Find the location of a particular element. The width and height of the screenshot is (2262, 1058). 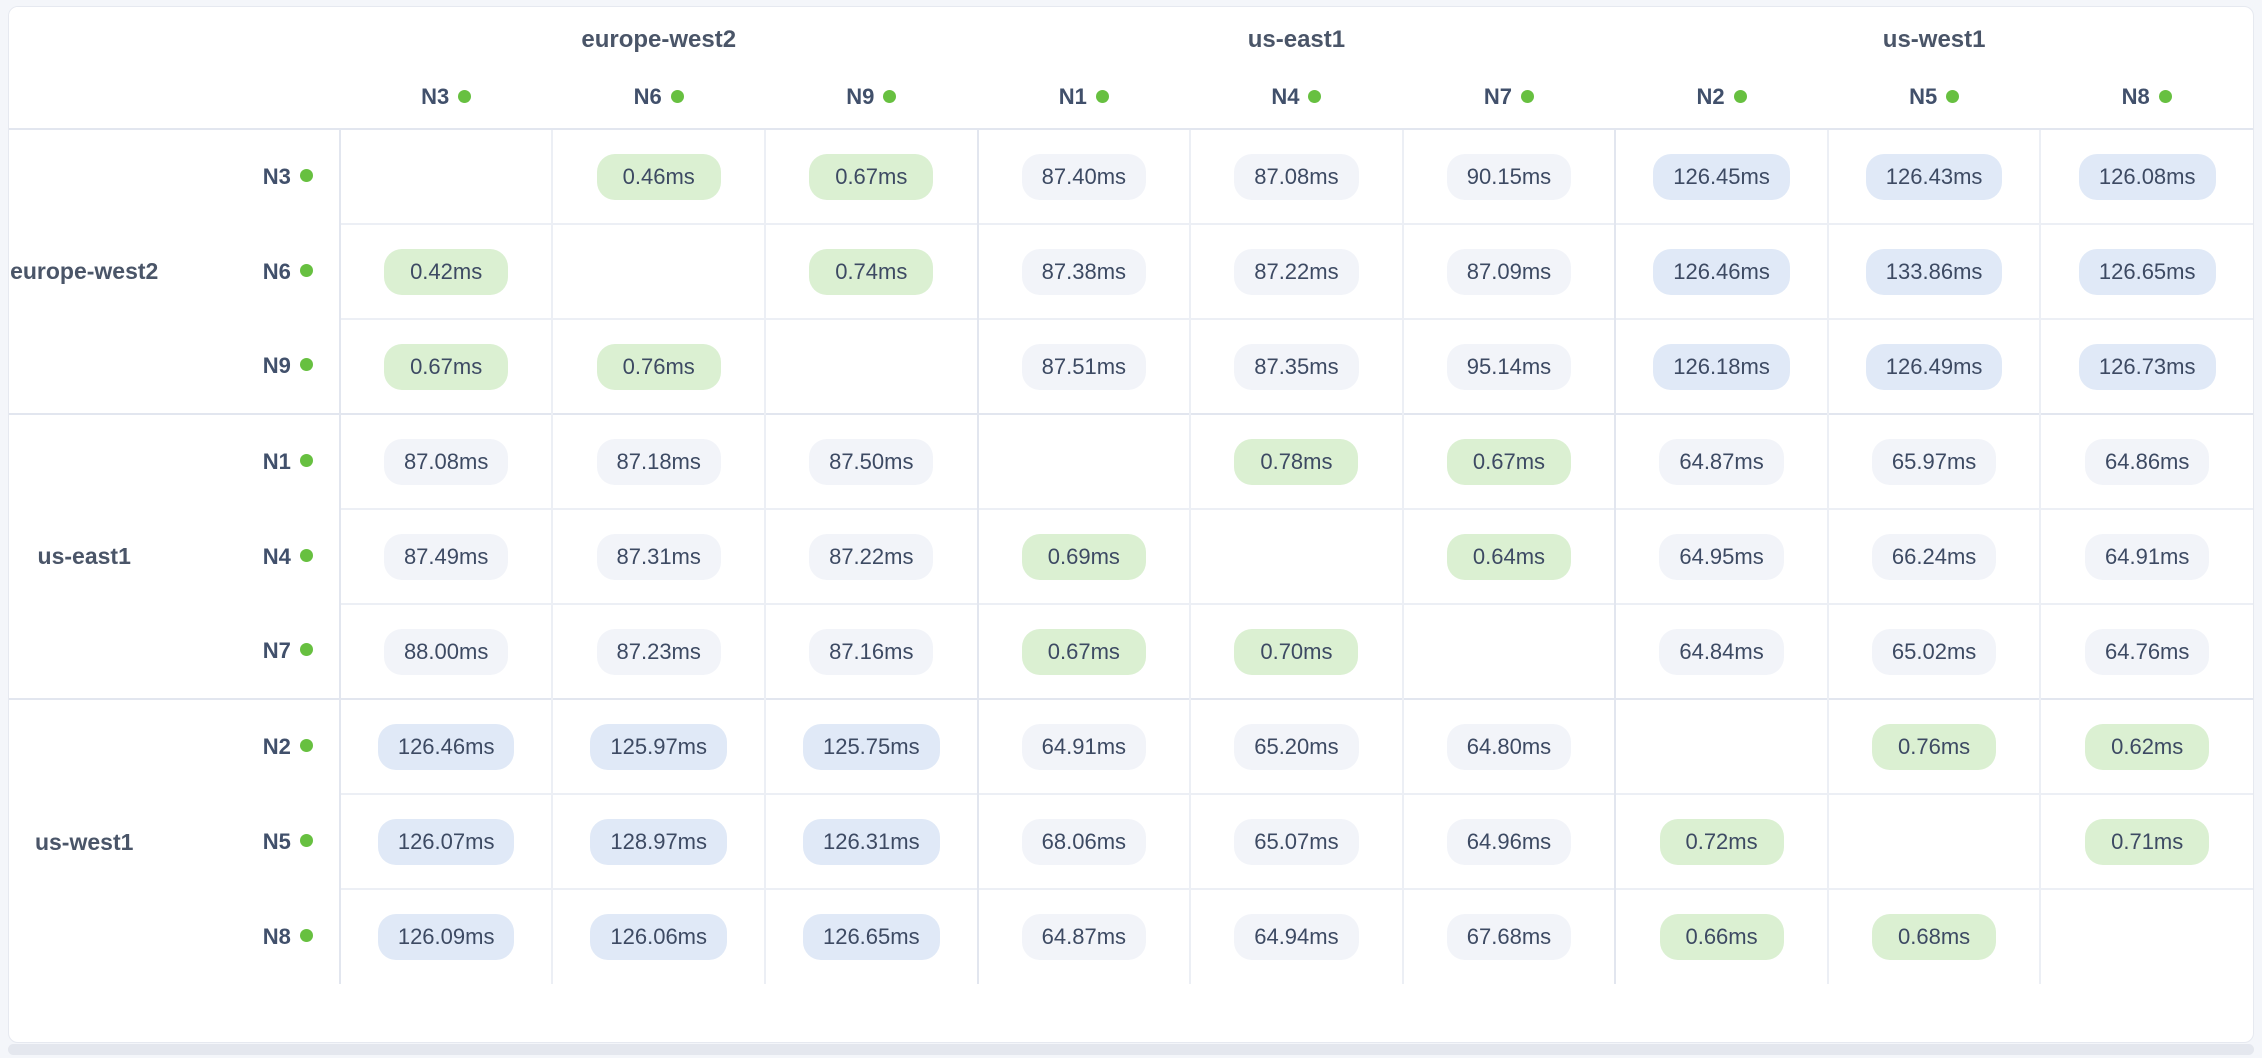

latency-cell: 64.80ms is located at coordinates (1508, 746).